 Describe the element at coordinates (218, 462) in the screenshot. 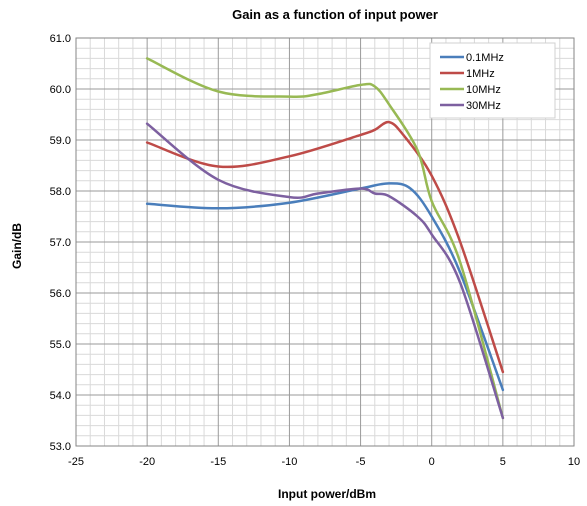

I see `x-tick-label: -15` at that location.